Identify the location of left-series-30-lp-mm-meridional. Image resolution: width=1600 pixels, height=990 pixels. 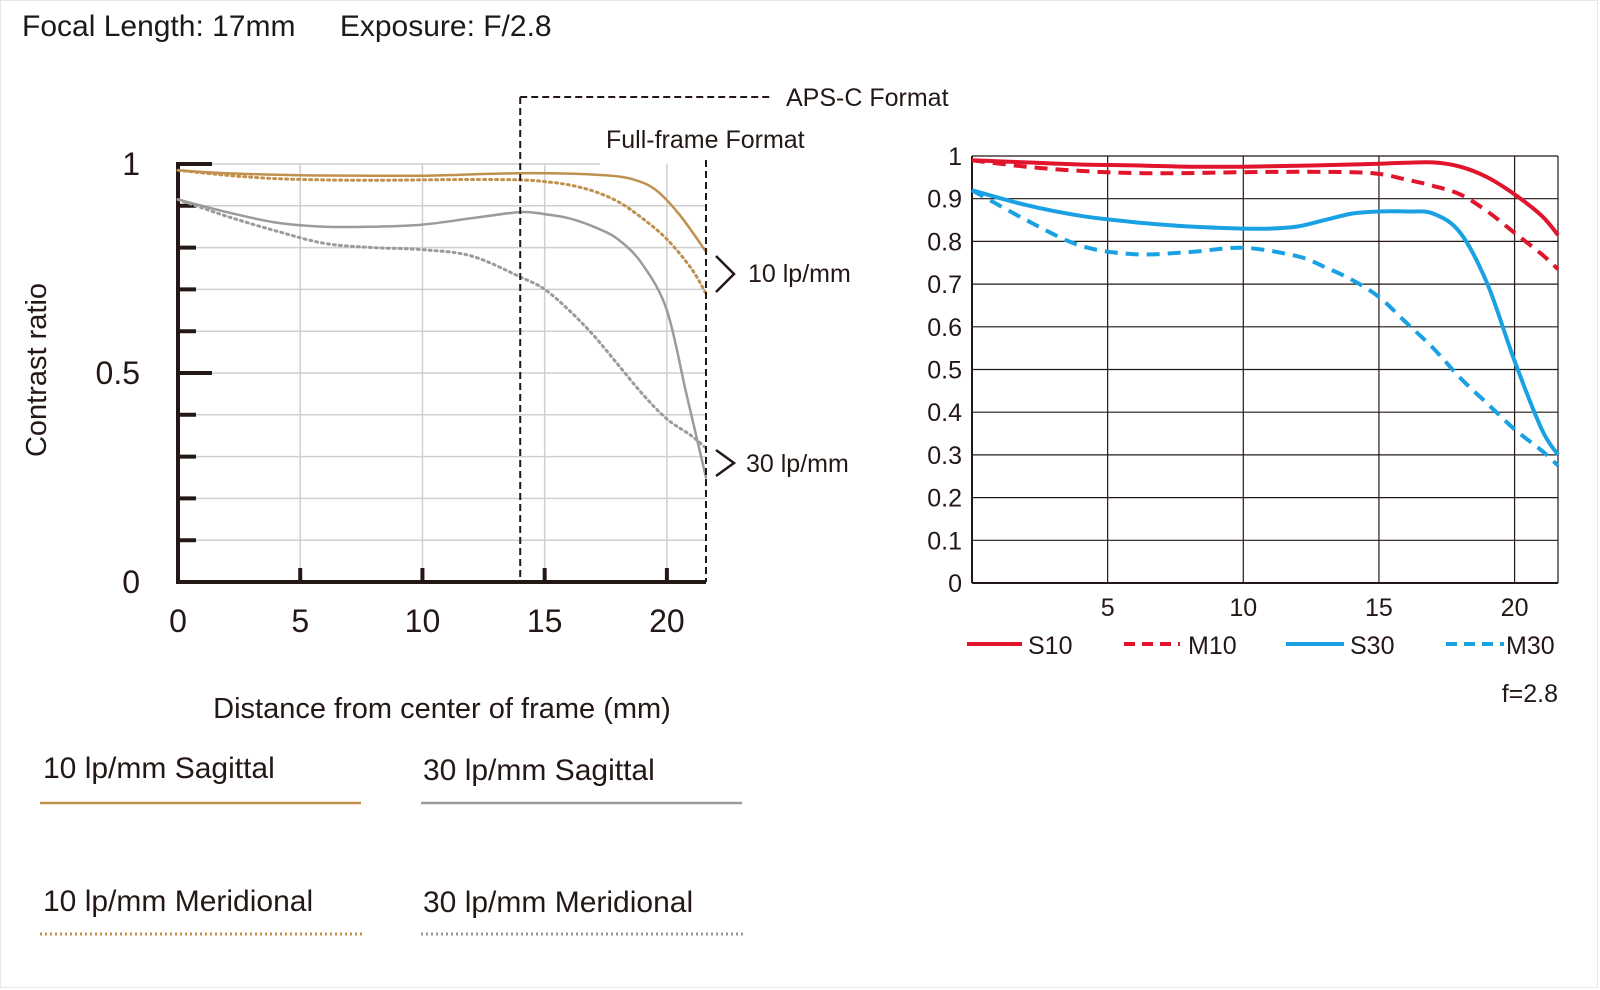
(442, 324).